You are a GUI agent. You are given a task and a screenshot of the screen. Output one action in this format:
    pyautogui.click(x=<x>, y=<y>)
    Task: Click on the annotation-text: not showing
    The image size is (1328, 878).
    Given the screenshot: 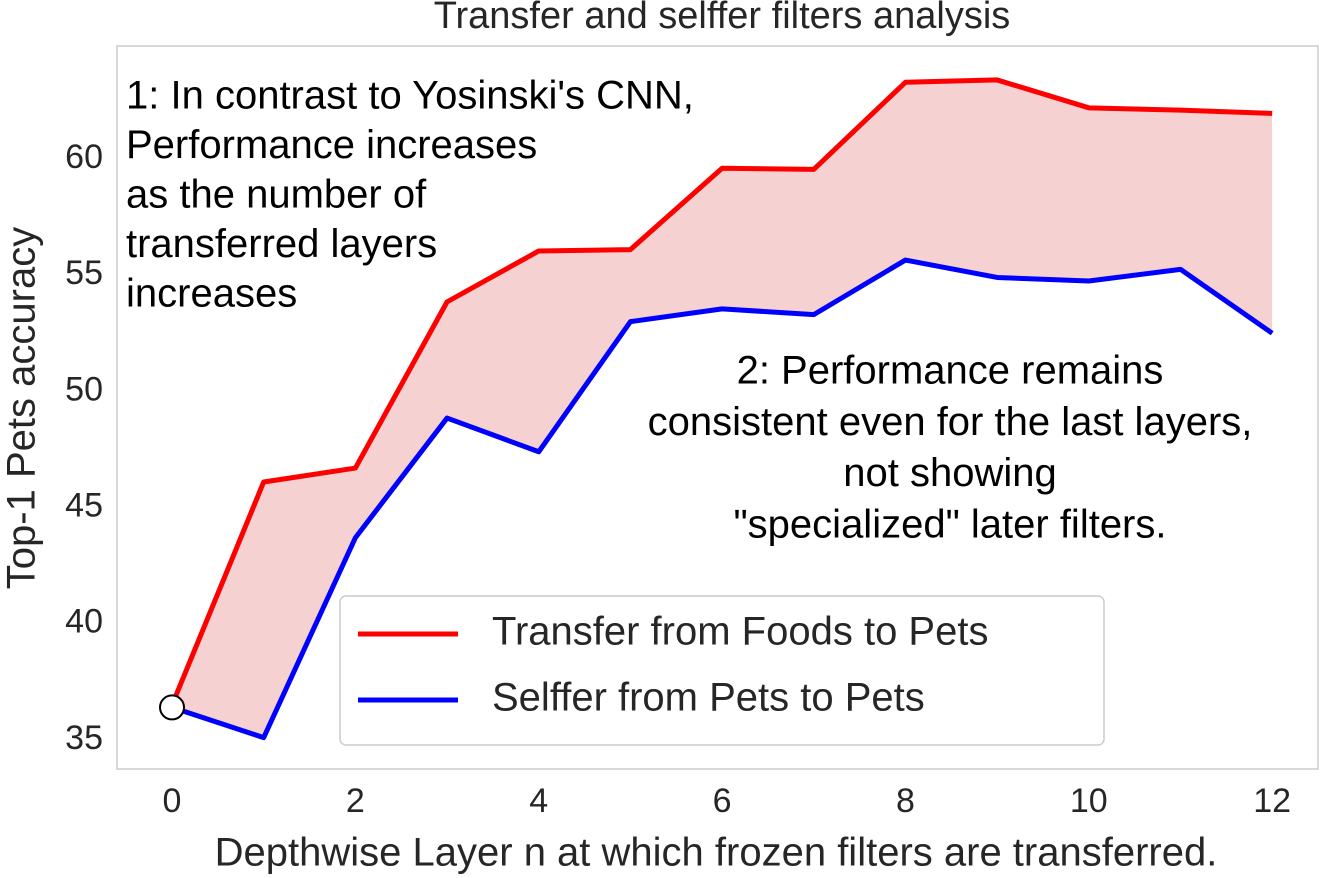 What is the action you would take?
    pyautogui.click(x=949, y=473)
    